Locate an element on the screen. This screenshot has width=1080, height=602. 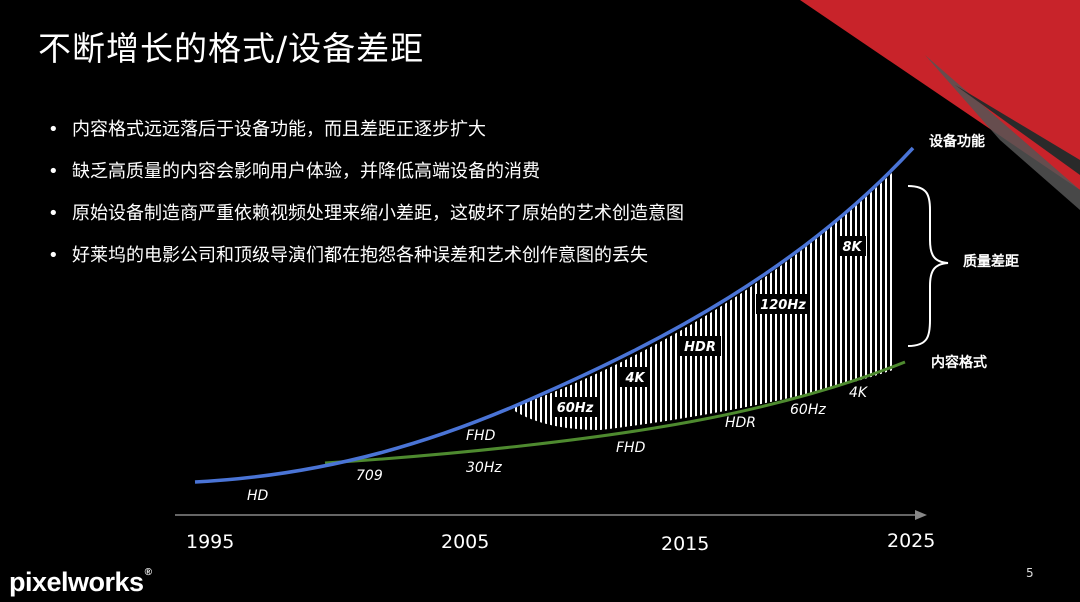
svg-text: 8K is located at coordinates (852, 247).